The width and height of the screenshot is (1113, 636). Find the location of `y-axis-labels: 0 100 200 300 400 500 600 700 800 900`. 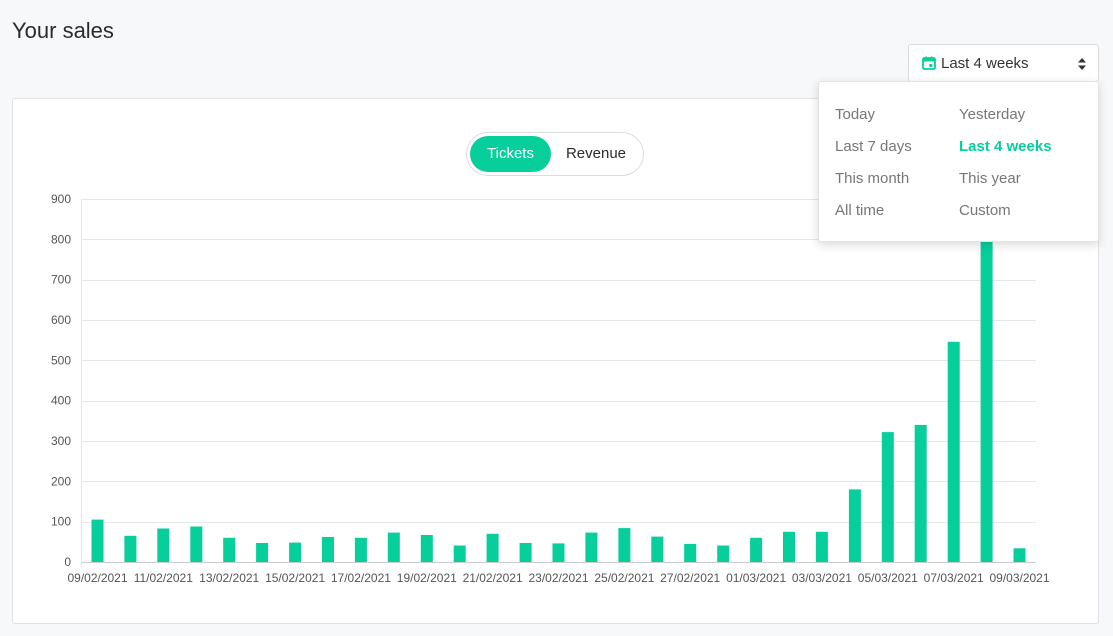

y-axis-labels: 0 100 200 300 400 500 600 700 800 900 is located at coordinates (61, 380).